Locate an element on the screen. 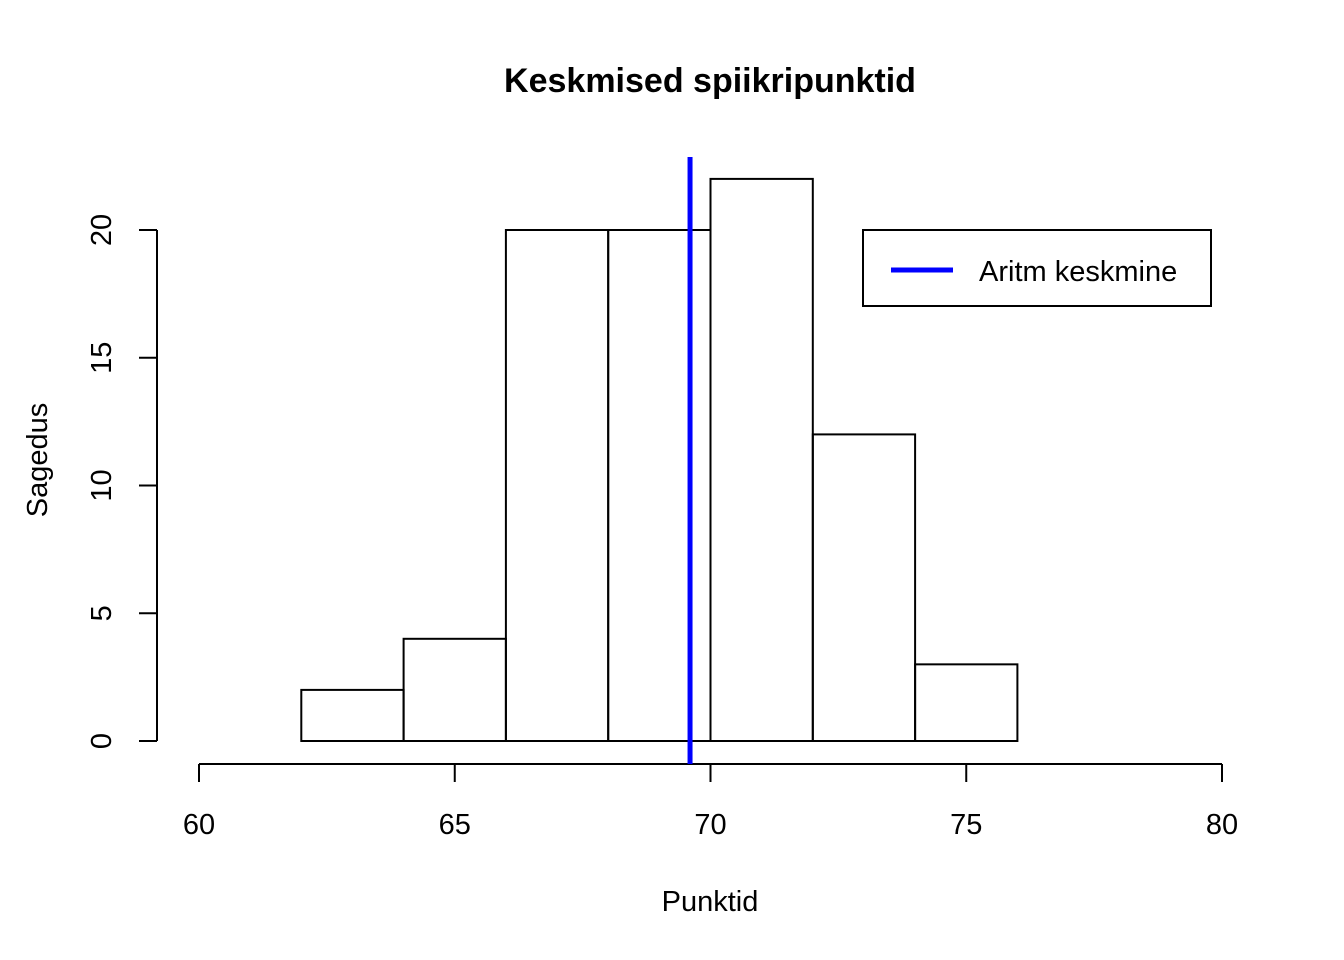 The height and width of the screenshot is (960, 1344). y-axis: 0 5 10 15 20 is located at coordinates (122, 481).